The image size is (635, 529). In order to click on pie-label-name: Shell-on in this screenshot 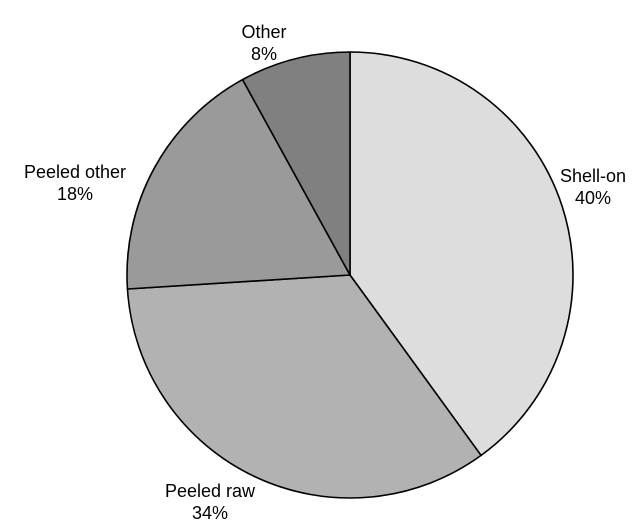, I will do `click(593, 176)`.